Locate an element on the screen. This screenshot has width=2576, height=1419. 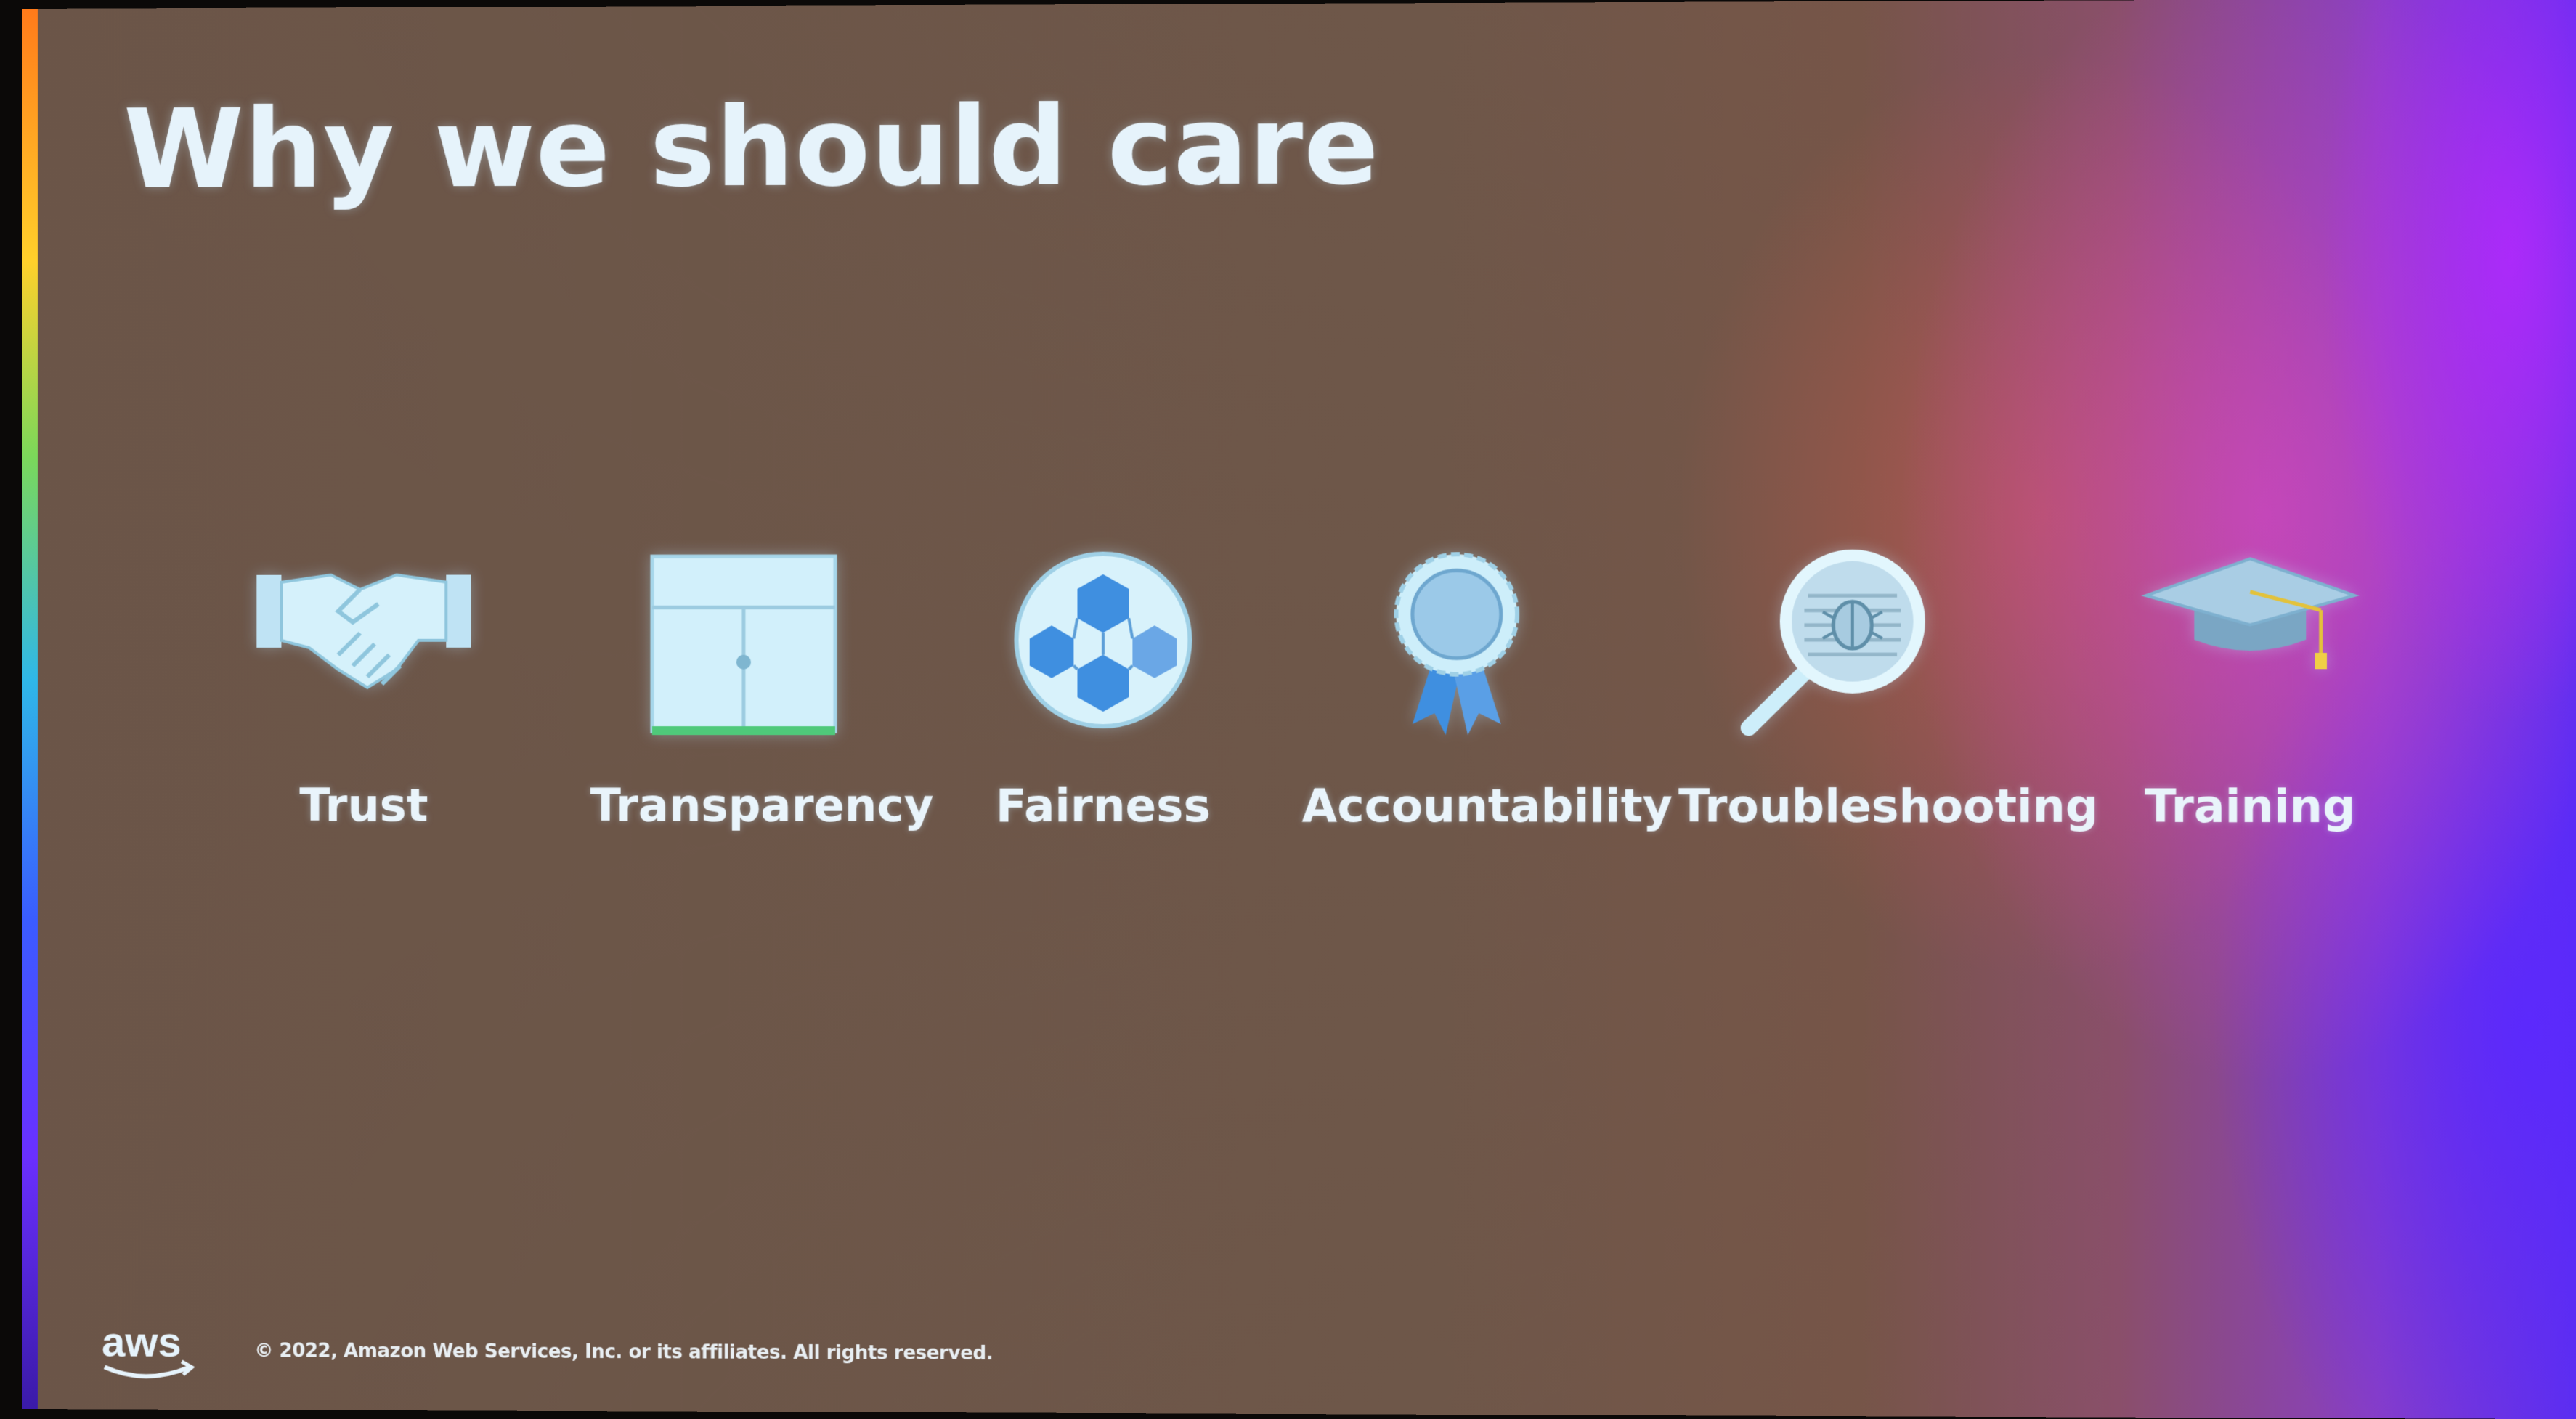
item-trust: Trust is located at coordinates (364, 702).